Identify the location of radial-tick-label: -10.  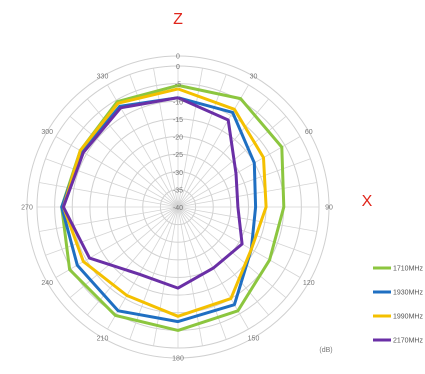
(178, 102).